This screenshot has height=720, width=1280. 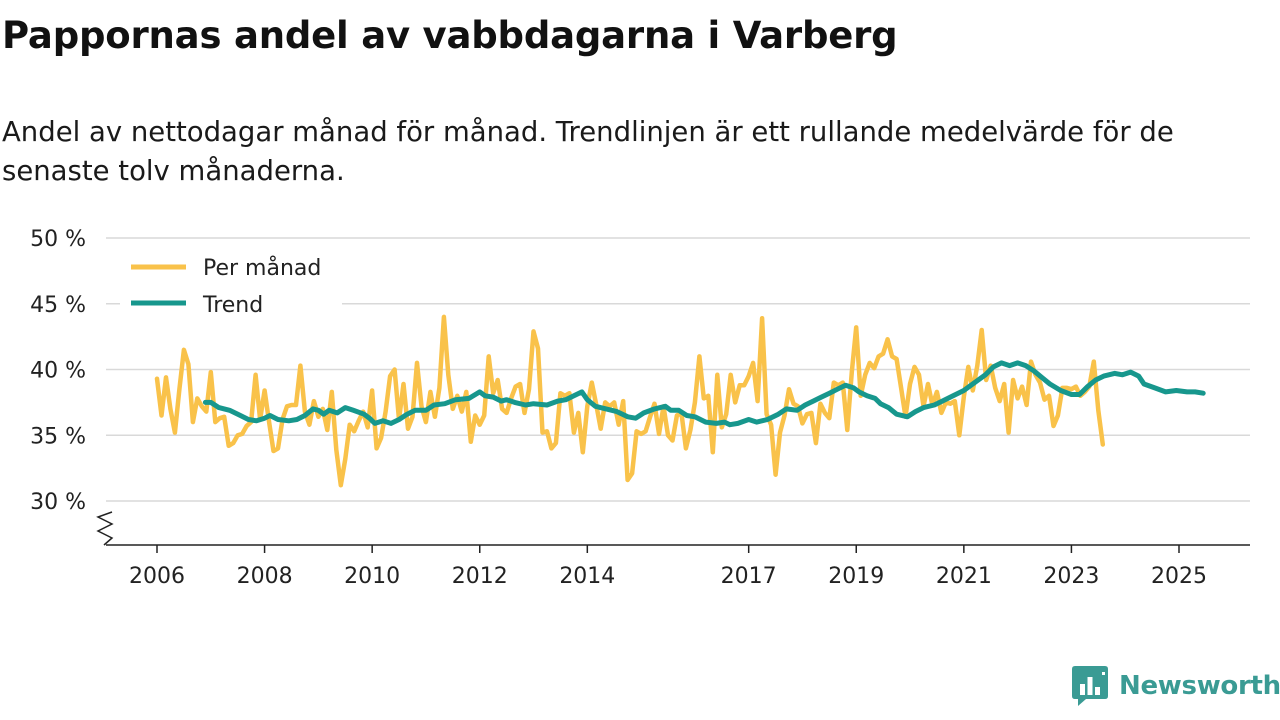 I want to click on y-tick-label: 30 %, so click(x=58, y=502).